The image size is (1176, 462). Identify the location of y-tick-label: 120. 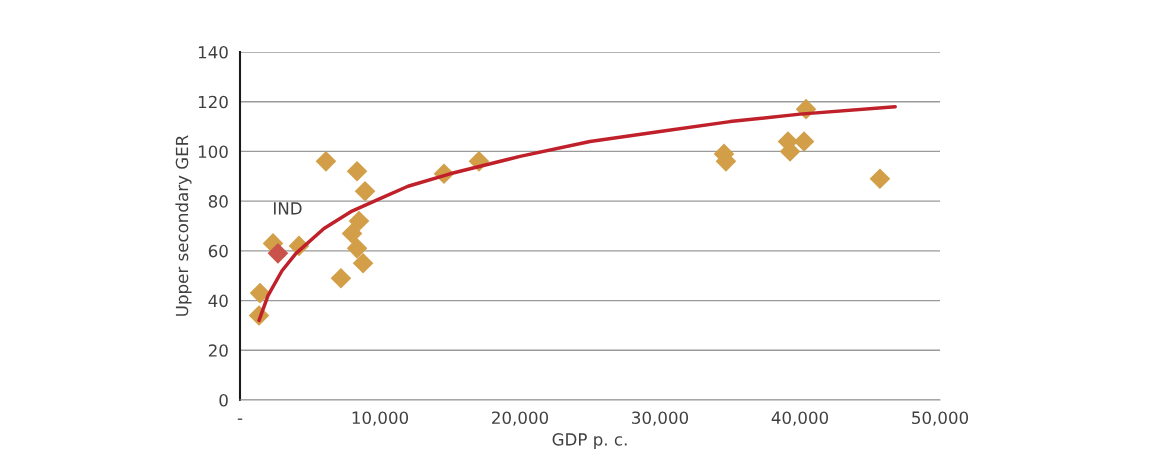
(213, 102).